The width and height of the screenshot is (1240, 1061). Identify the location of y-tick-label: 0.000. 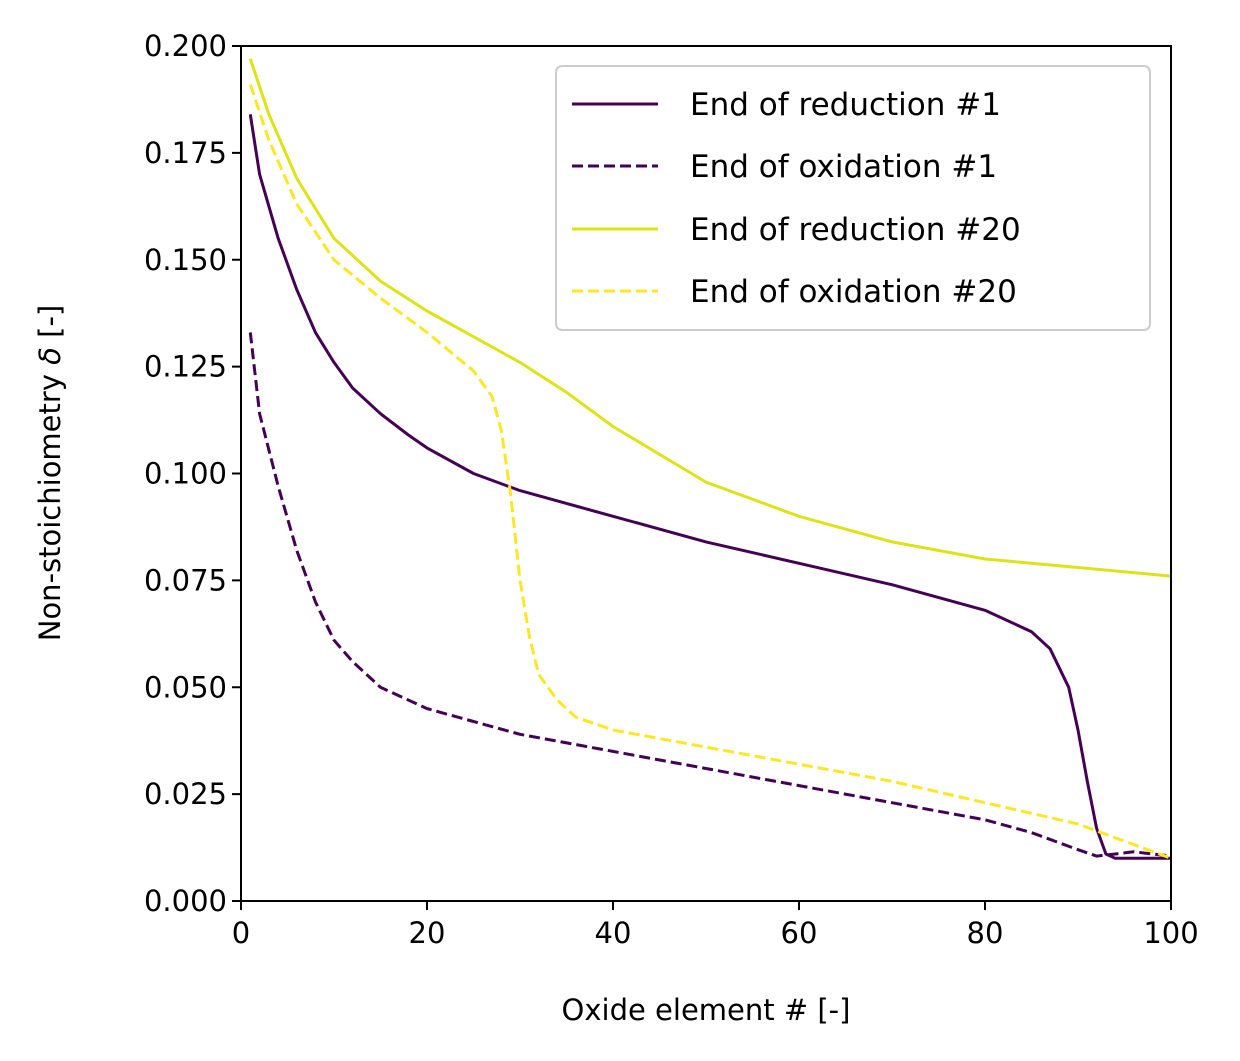
(185, 901).